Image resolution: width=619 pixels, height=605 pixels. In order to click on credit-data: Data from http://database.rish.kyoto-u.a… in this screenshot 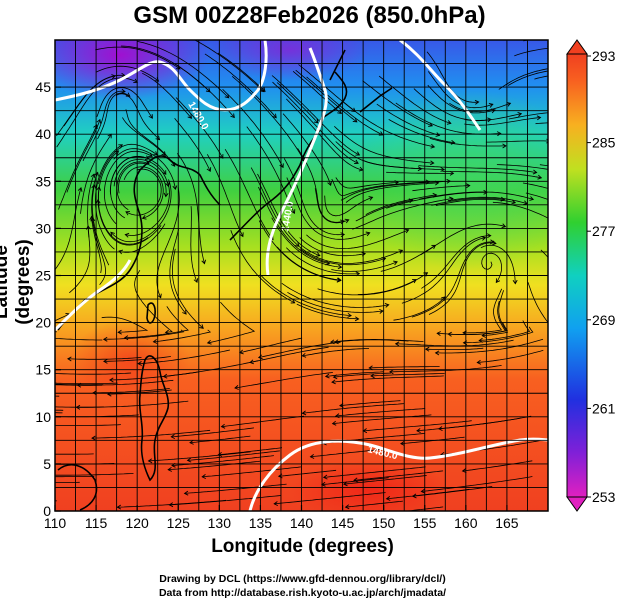, I will do `click(302, 593)`.